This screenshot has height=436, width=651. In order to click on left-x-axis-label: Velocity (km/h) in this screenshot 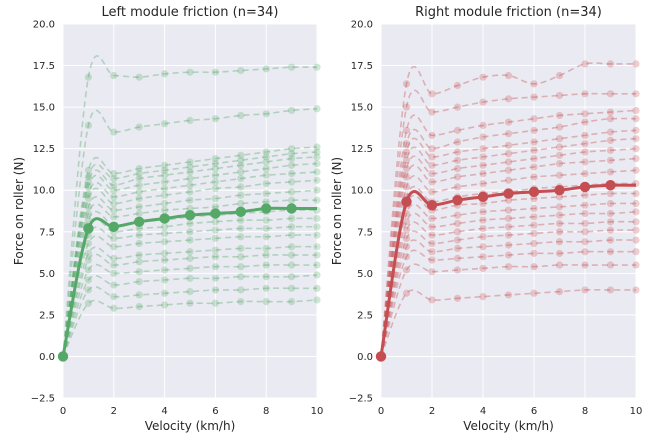, I will do `click(190, 426)`.